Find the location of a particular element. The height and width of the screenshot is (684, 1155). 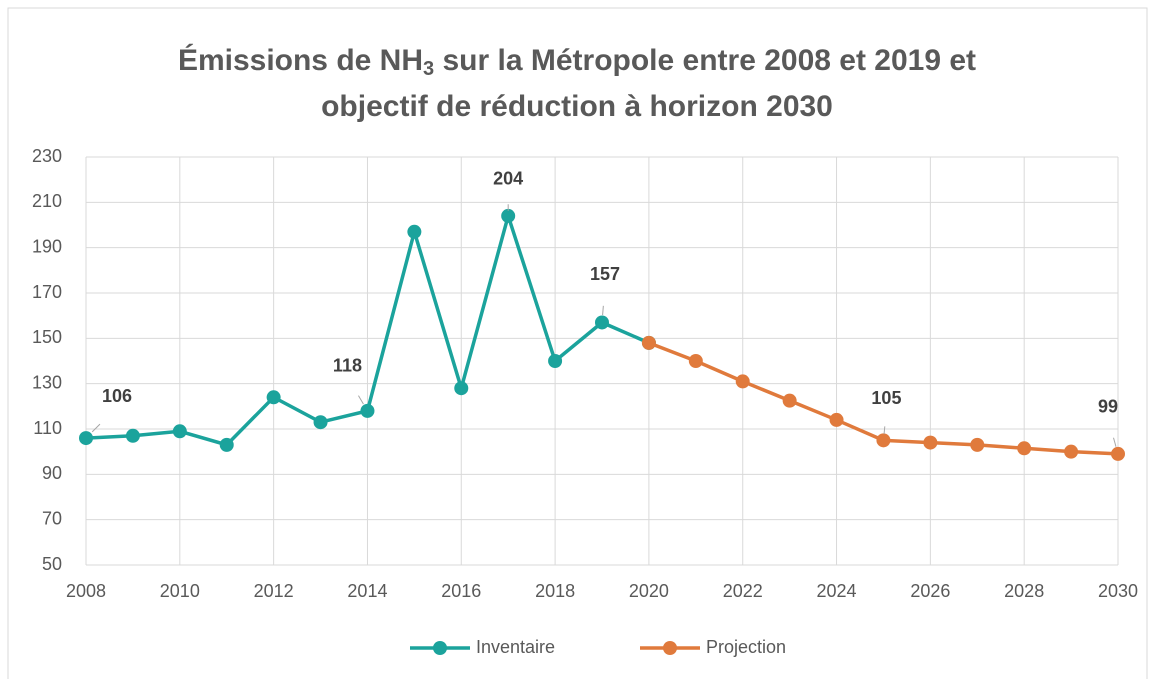

x-tick-label: 2024 is located at coordinates (837, 591).